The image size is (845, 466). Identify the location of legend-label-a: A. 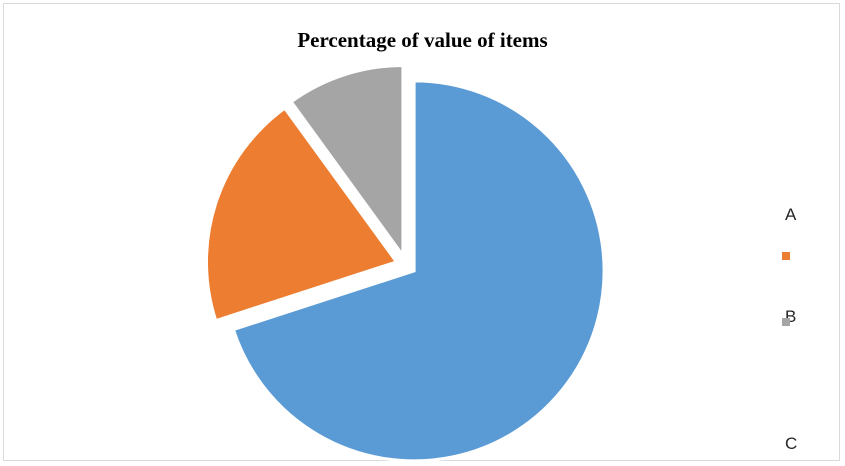
(791, 214).